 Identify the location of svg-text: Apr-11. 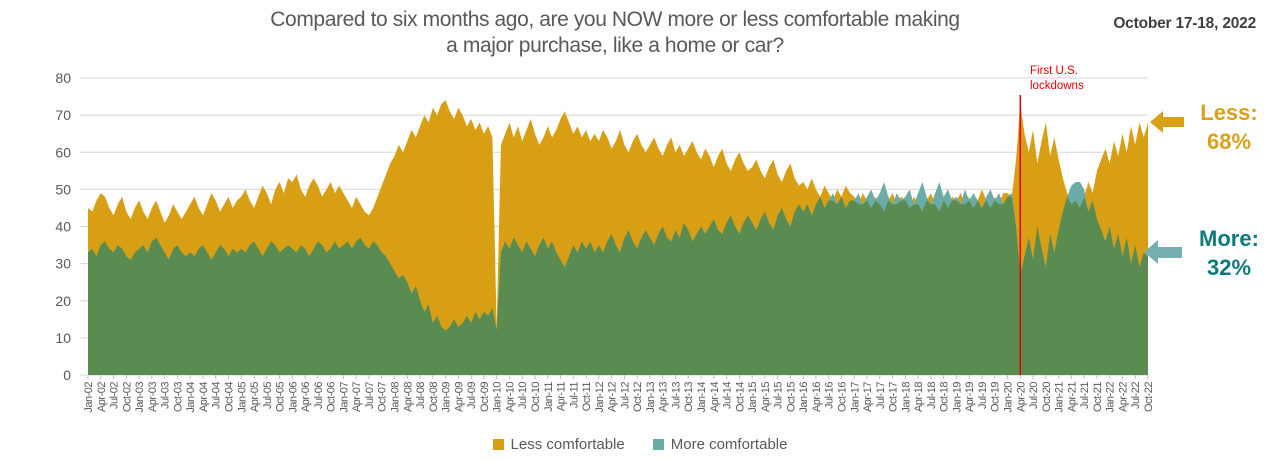
(562, 397).